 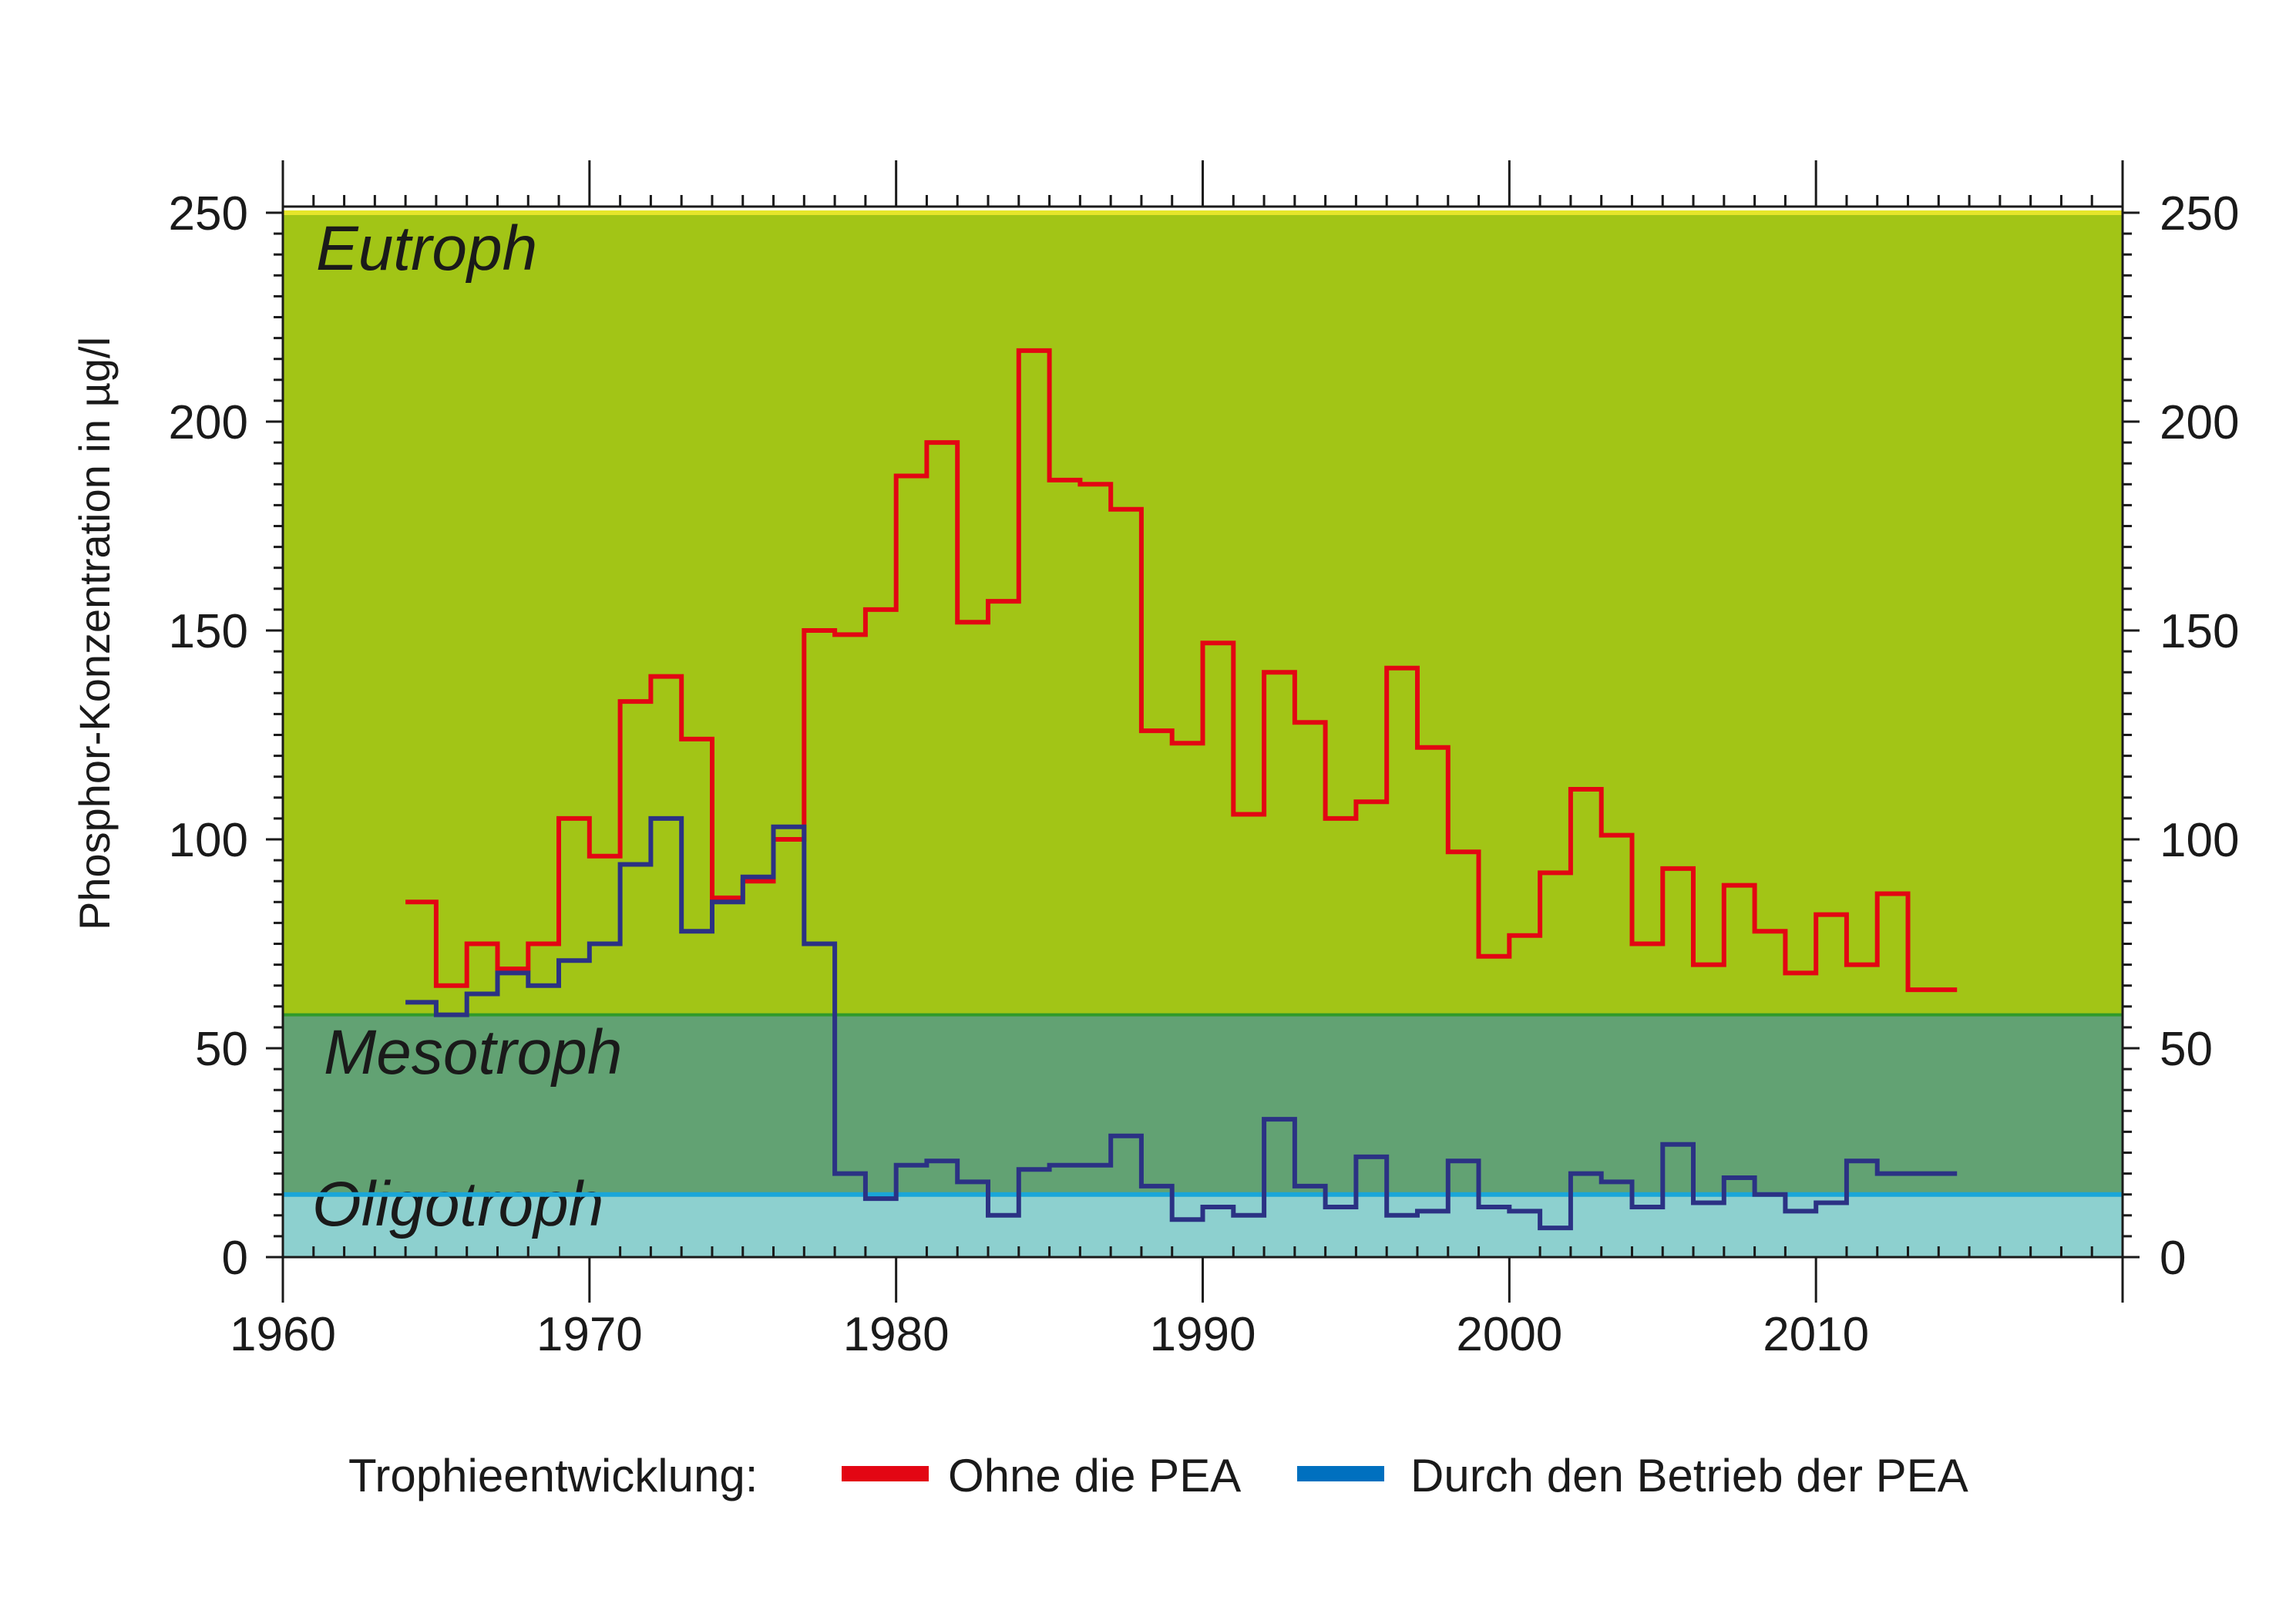 I want to click on x-tick-label: 2010, so click(x=1816, y=1334).